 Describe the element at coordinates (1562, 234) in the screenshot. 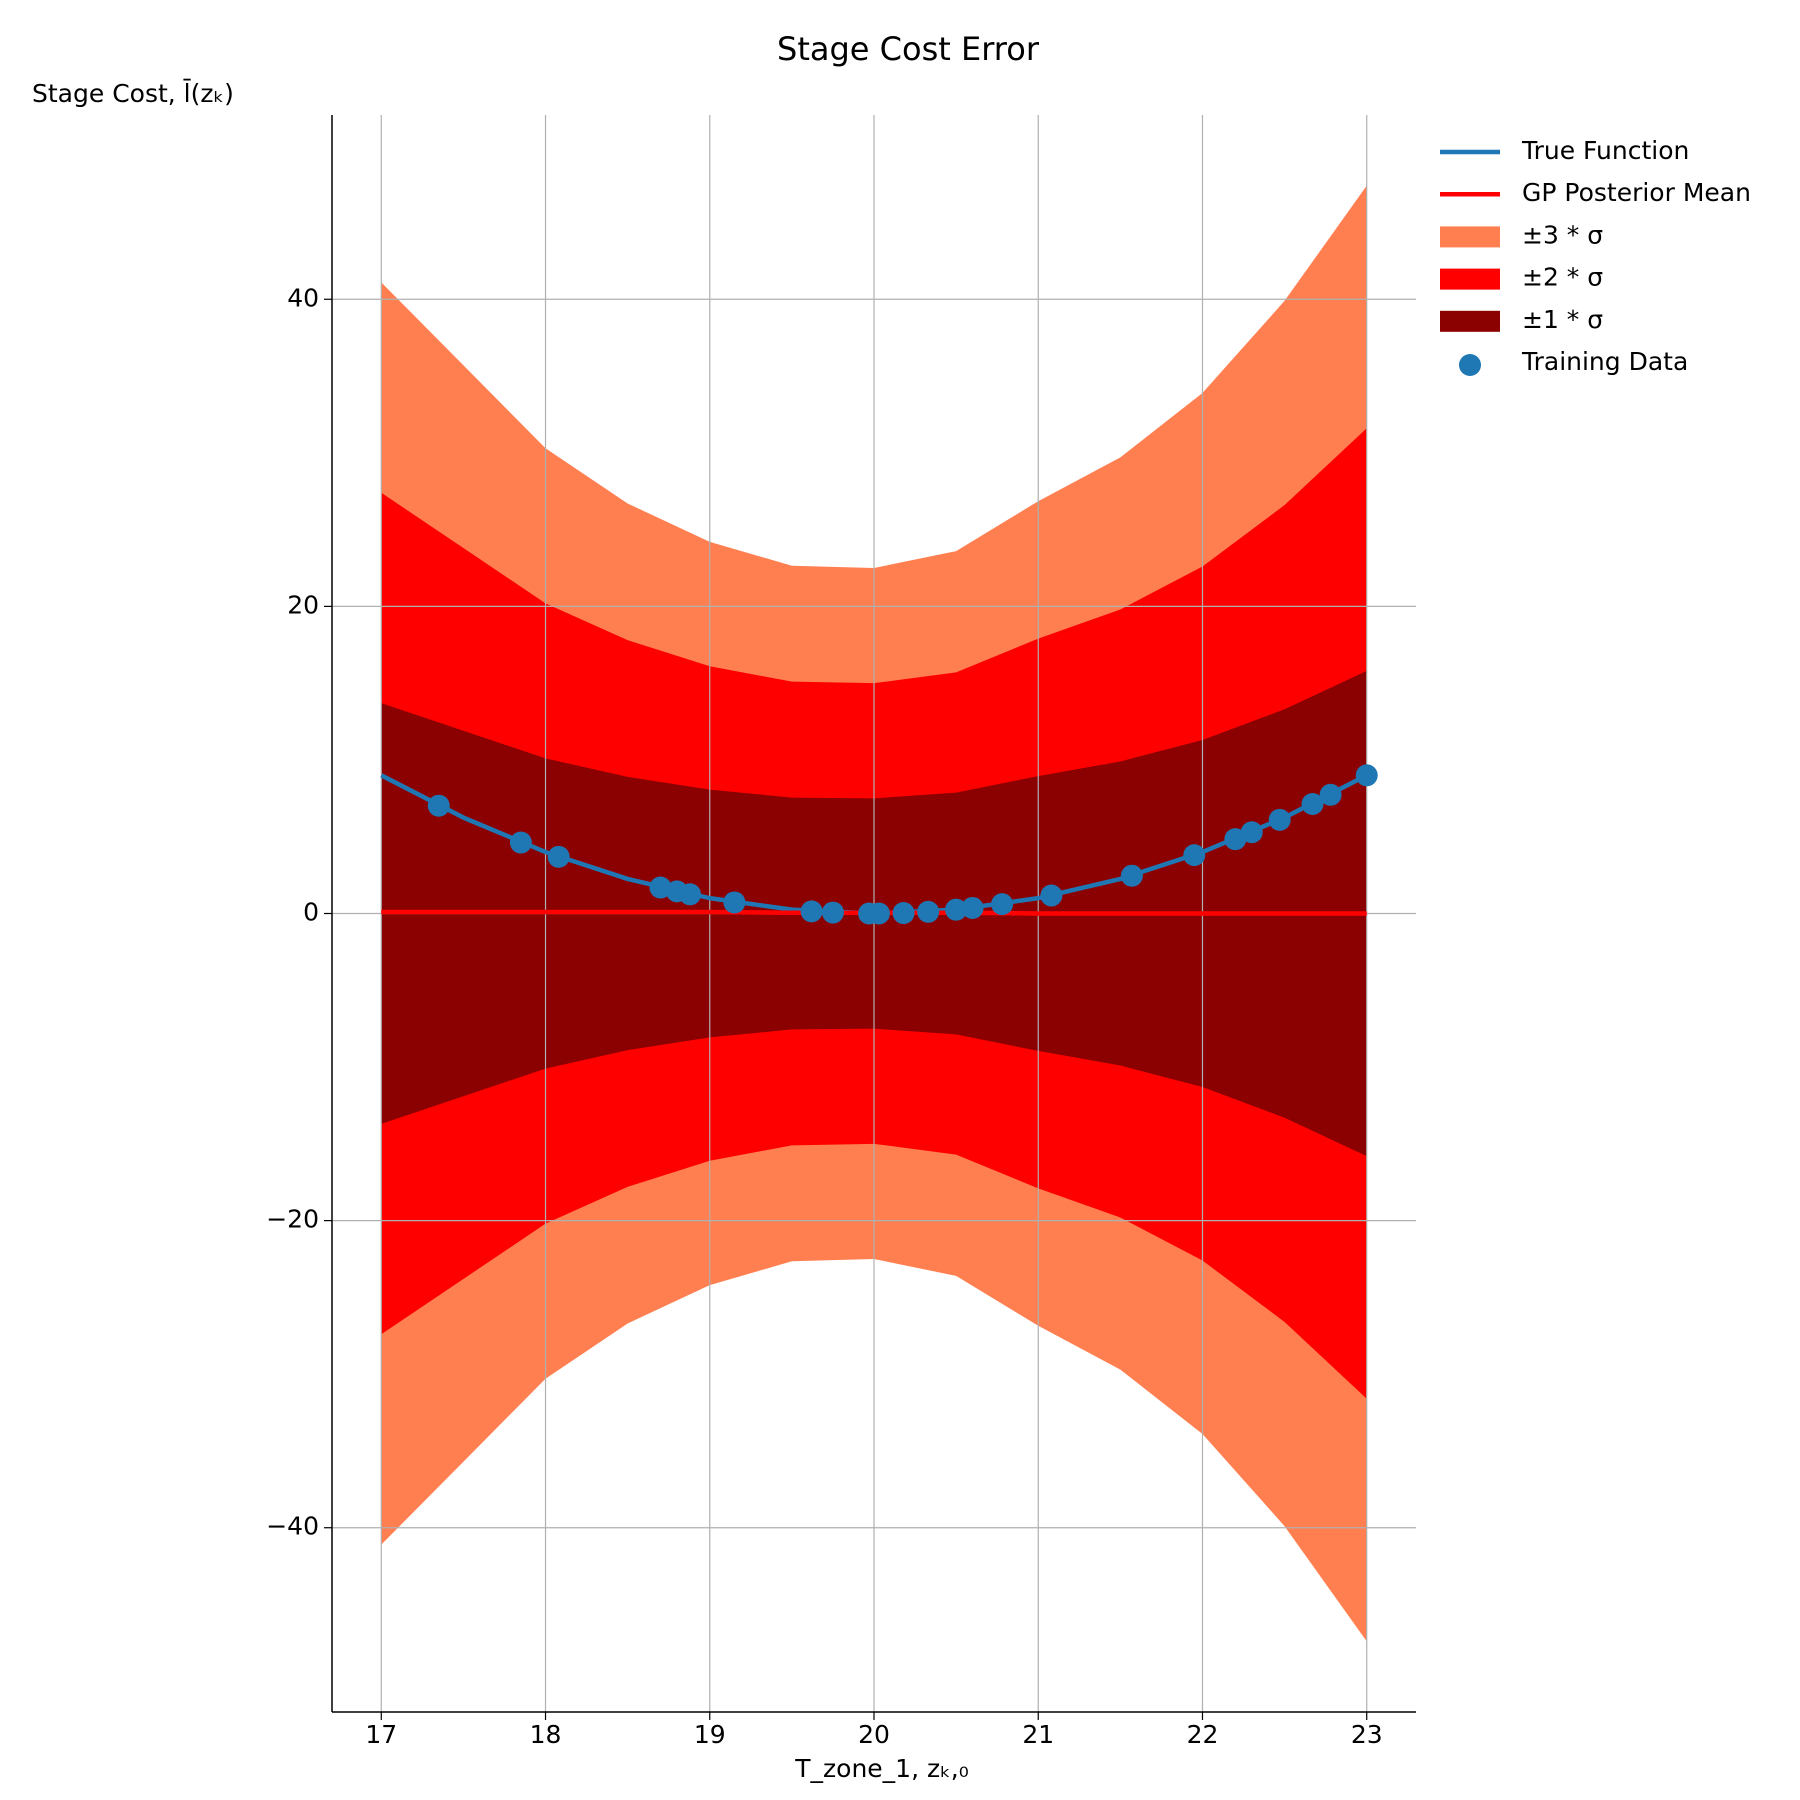

I see `legend-label: ±3 * σ` at that location.